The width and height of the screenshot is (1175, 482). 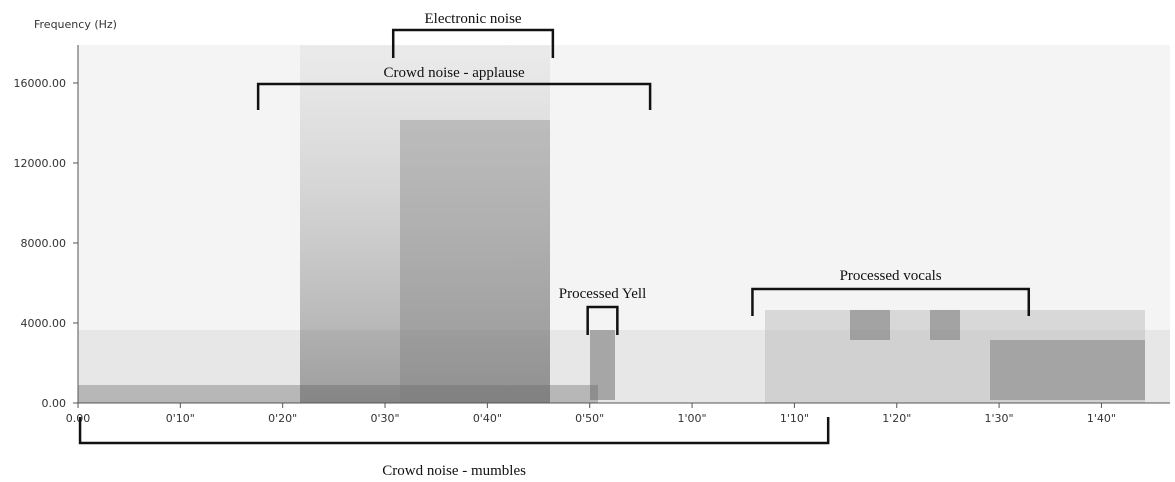 I want to click on annotation-label: Crowd noise - applause, so click(x=455, y=73).